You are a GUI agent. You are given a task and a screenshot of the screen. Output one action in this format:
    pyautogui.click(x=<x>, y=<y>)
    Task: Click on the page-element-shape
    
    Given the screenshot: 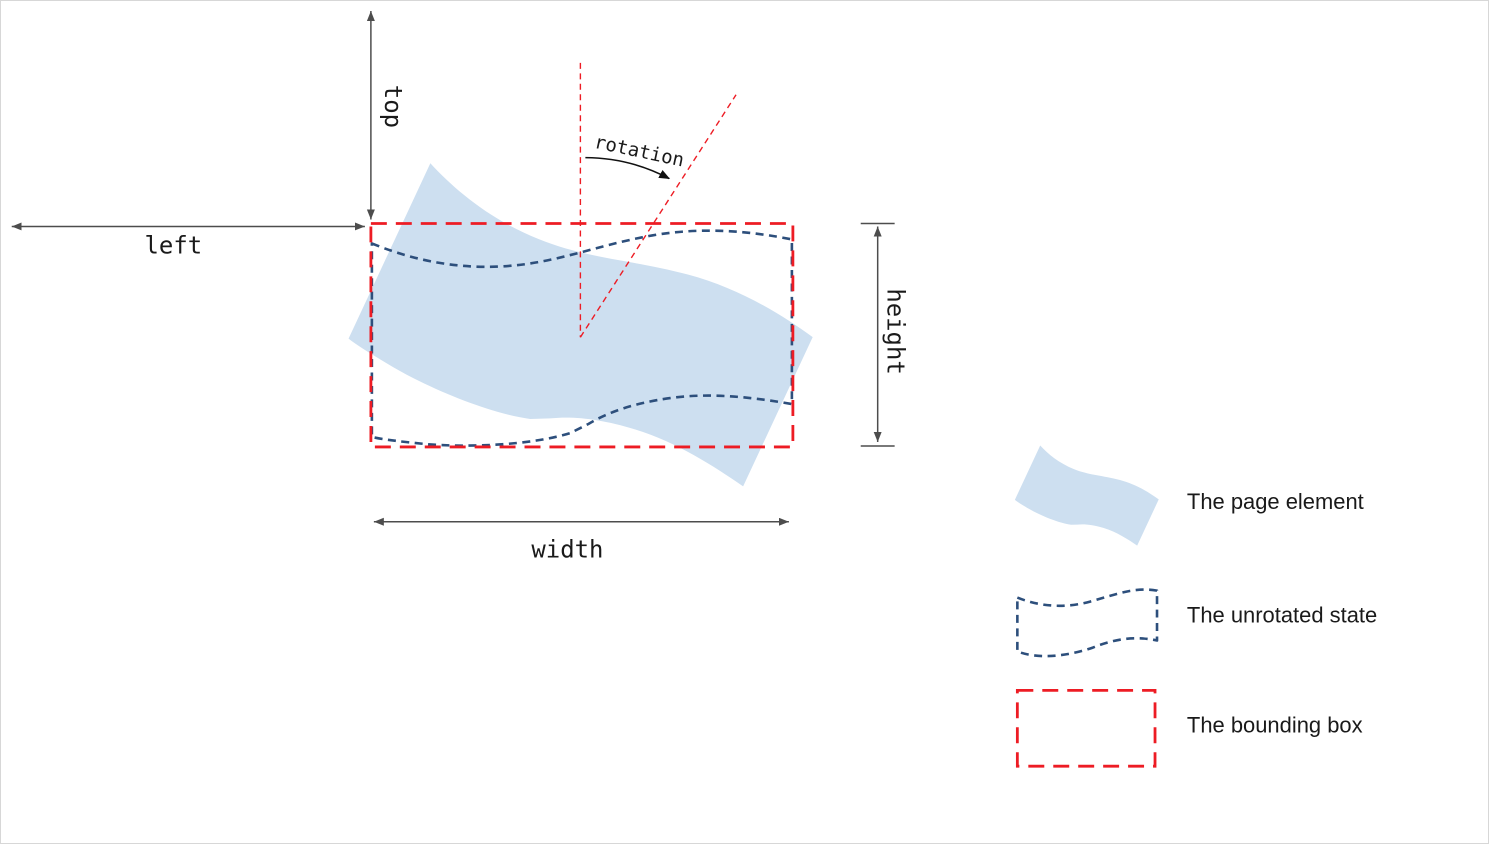 What is the action you would take?
    pyautogui.click(x=580, y=338)
    